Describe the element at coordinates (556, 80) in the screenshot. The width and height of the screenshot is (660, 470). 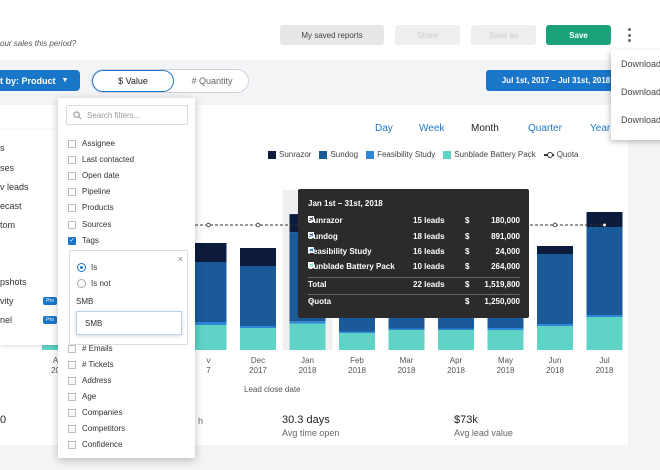
I see `date-range-picker: Jul 1st, 2017 – Jul 31st, 2018` at that location.